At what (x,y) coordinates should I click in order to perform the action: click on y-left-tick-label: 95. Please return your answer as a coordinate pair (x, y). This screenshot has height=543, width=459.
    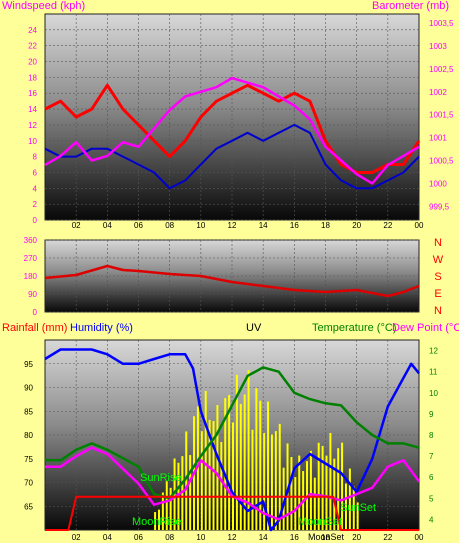
    Looking at the image, I should click on (28, 364).